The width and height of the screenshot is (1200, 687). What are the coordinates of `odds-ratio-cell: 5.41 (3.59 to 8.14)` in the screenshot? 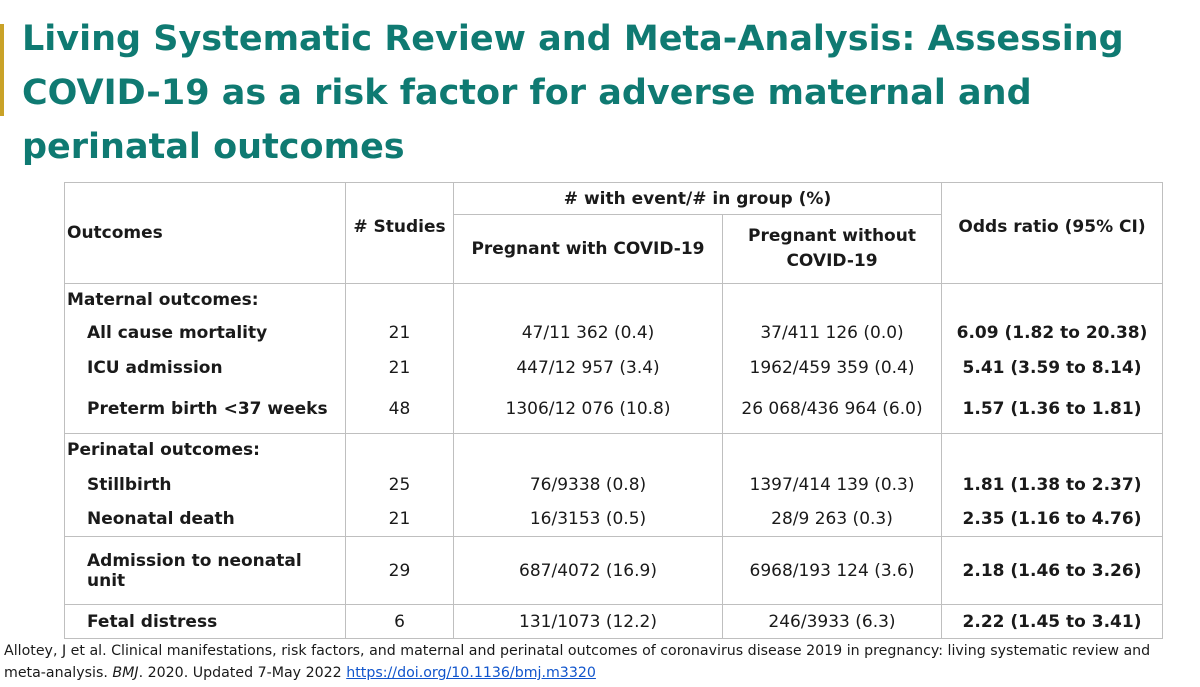 It's located at (1052, 367).